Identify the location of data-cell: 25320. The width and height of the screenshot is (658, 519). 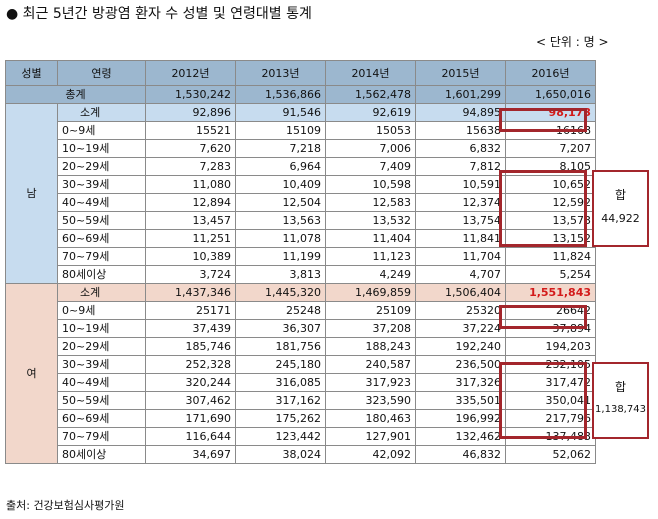
(460, 310).